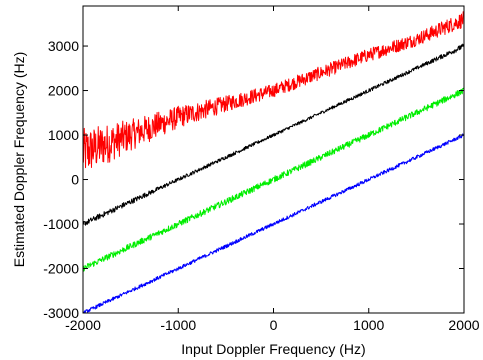 Image resolution: width=483 pixels, height=360 pixels. Describe the element at coordinates (83, 325) in the screenshot. I see `x-tick-label: -2000` at that location.